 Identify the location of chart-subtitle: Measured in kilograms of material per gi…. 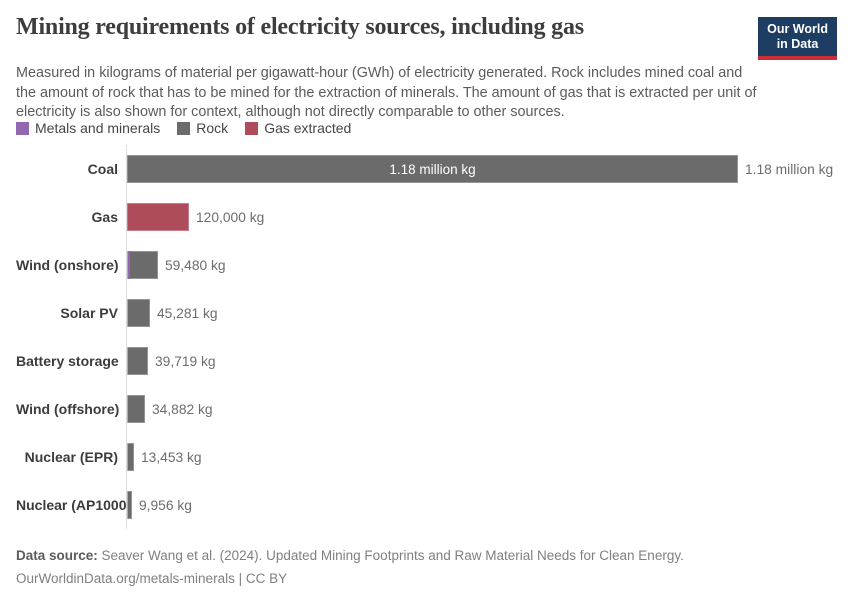
(386, 93).